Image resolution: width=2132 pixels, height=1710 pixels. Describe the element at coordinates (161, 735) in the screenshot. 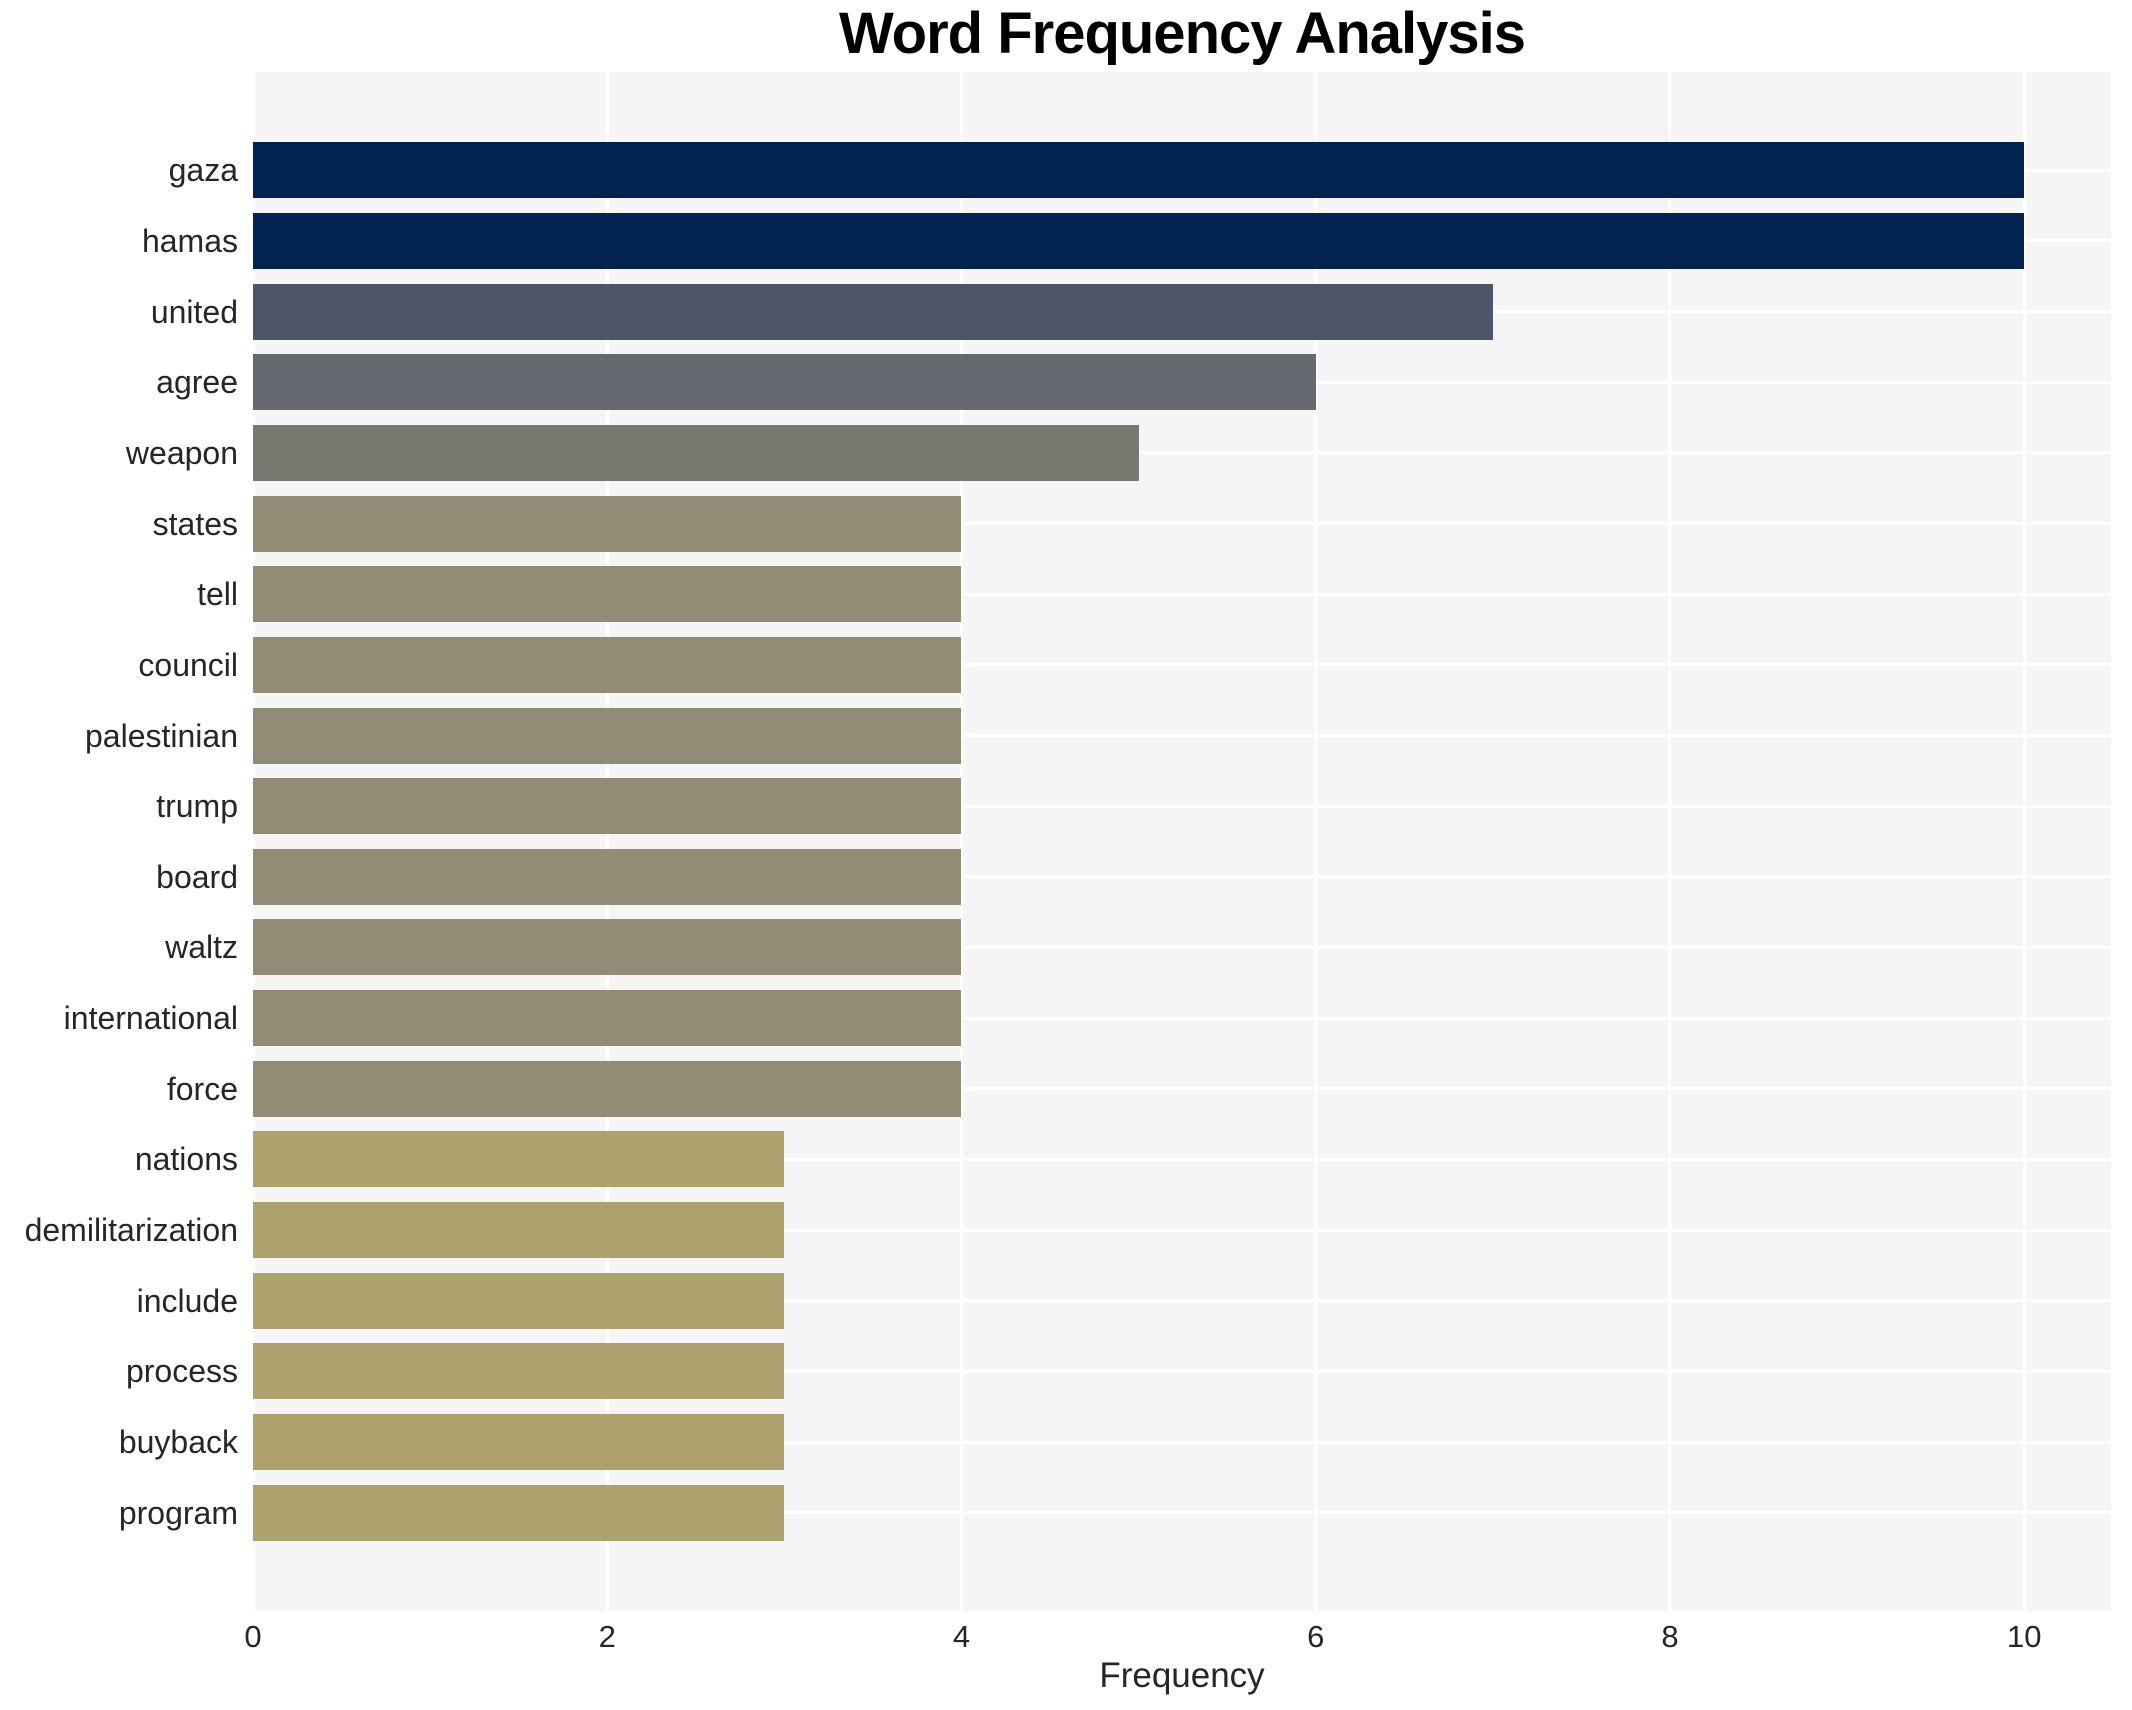

I see `y-tick-label-palestinian: palestinian` at that location.